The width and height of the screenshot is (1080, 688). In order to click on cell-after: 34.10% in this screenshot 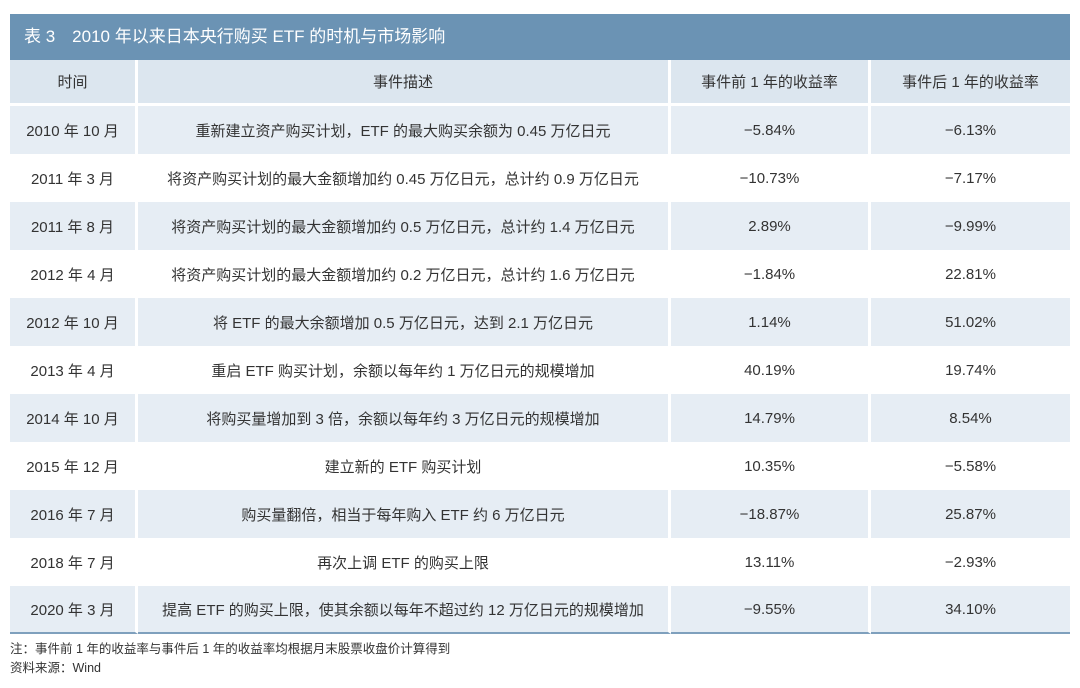, I will do `click(970, 610)`.